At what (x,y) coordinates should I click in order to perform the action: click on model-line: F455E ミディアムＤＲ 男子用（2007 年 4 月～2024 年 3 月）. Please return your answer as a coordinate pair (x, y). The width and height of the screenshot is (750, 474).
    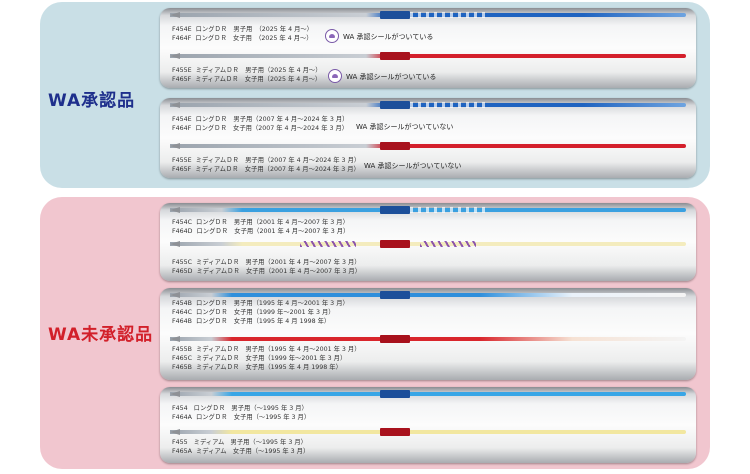
    Looking at the image, I should click on (266, 160).